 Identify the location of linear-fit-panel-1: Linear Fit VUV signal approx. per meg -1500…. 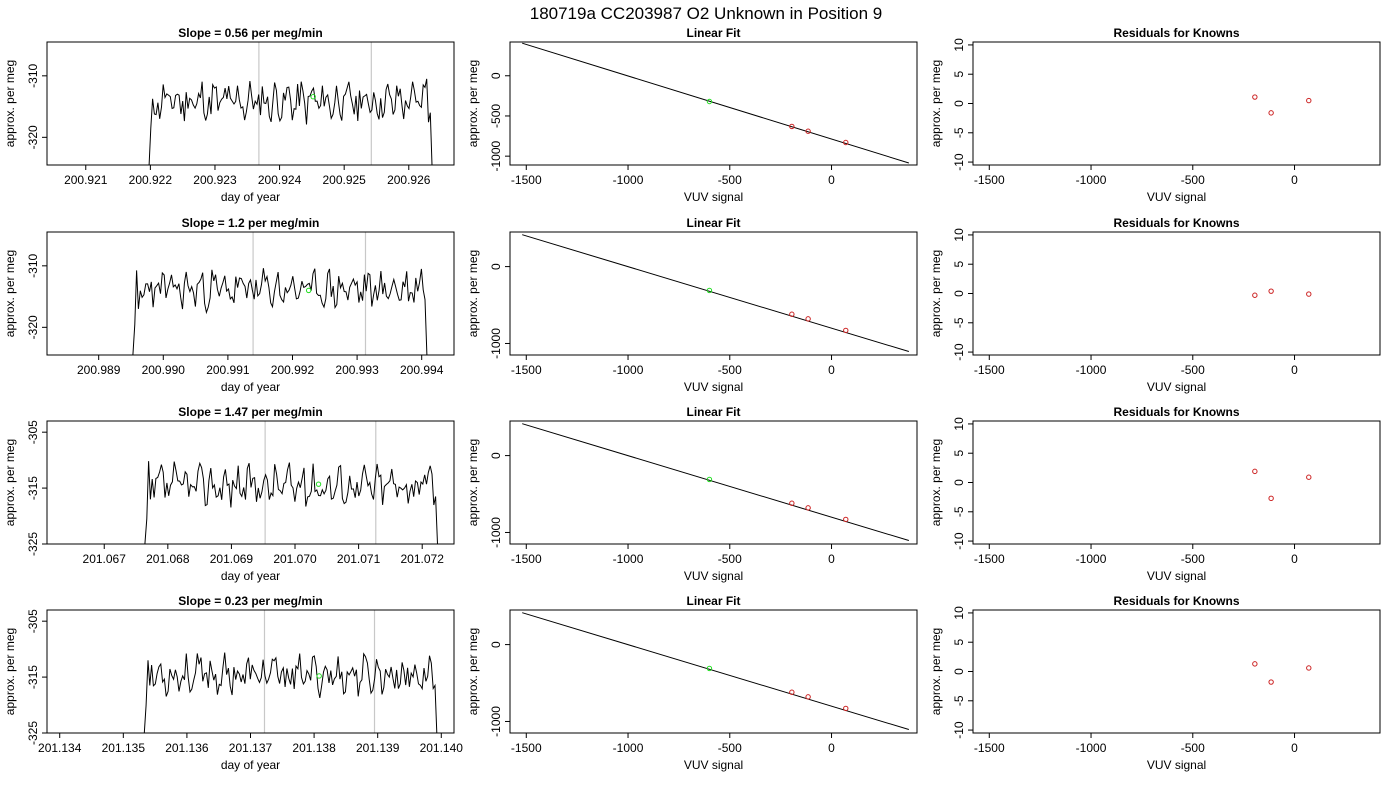
(692, 115).